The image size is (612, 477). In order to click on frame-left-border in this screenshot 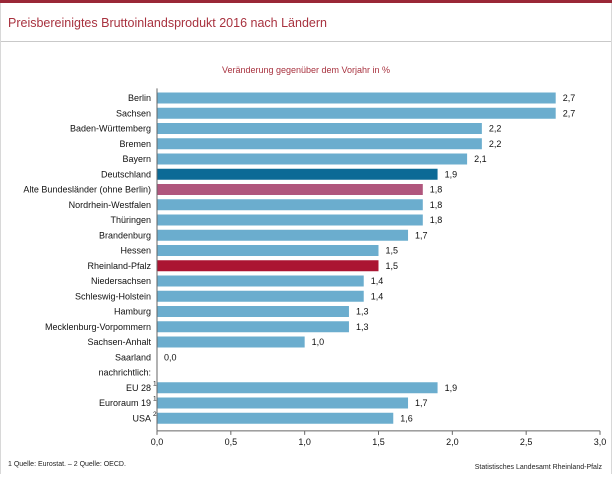, I will do `click(0, 238)`.